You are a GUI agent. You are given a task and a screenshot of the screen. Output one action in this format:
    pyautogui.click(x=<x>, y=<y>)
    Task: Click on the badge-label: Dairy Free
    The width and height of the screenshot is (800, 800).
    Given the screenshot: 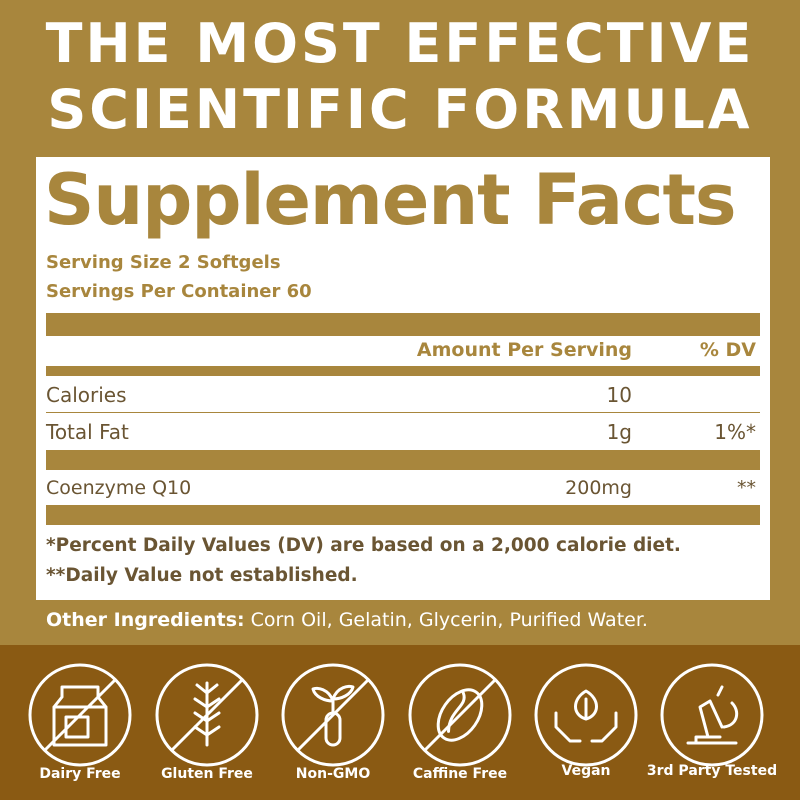 What is the action you would take?
    pyautogui.click(x=80, y=774)
    